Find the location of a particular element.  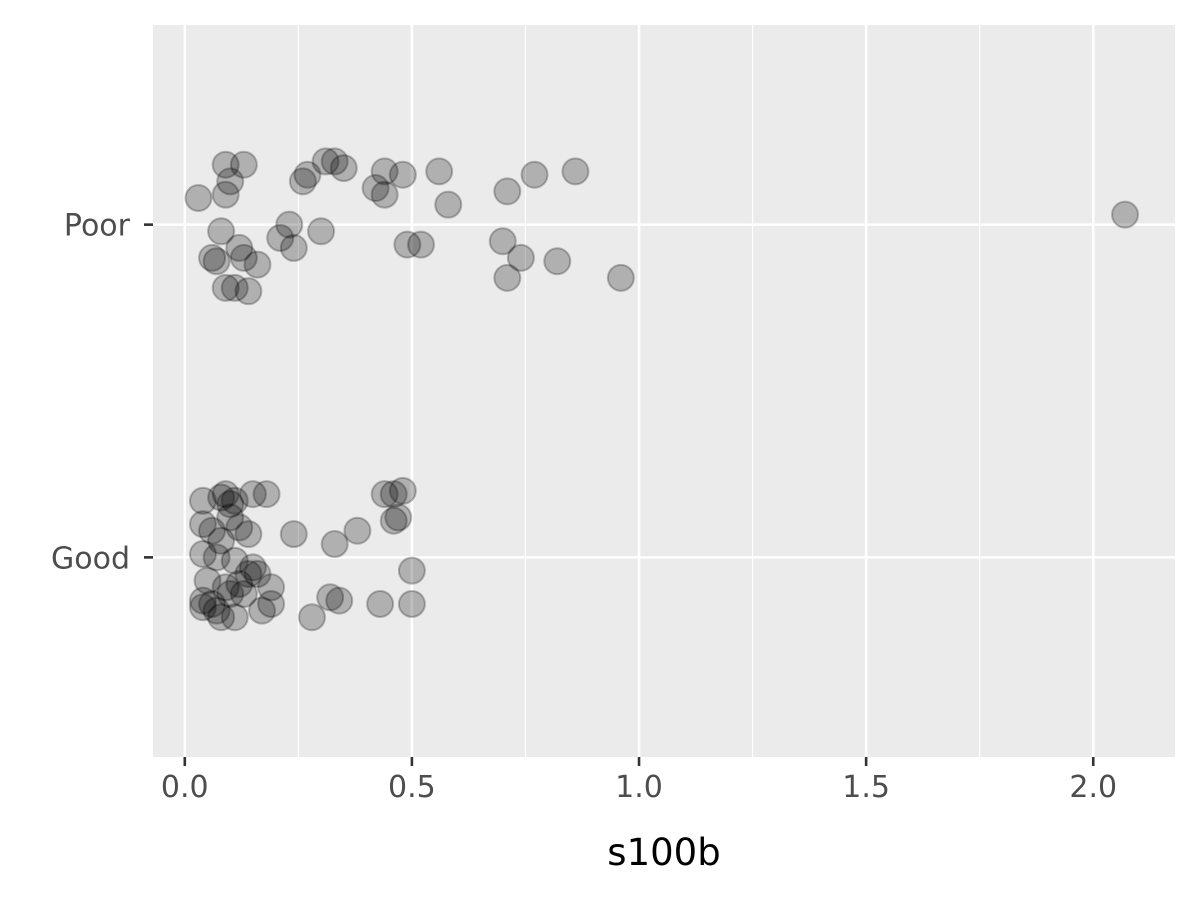

y-tick-label: Poor is located at coordinates (97, 226).